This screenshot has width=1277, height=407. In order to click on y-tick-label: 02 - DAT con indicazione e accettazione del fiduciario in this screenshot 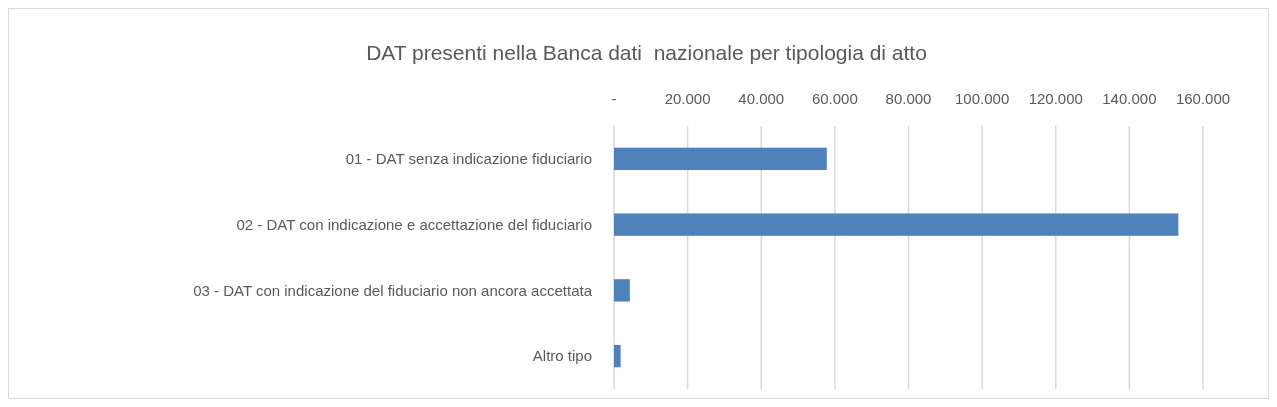, I will do `click(414, 224)`.